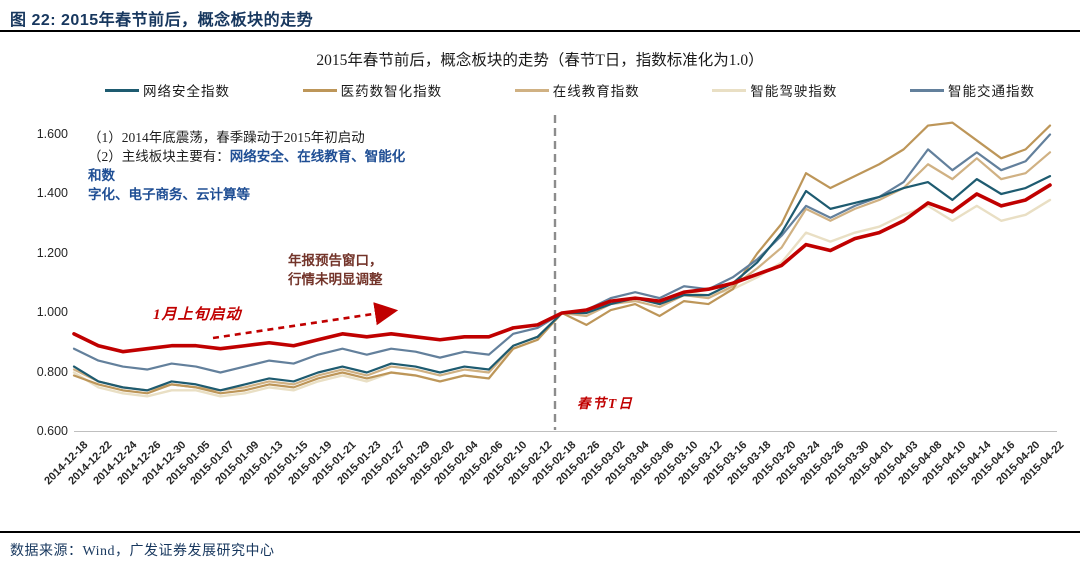 The image size is (1080, 565). Describe the element at coordinates (540, 60) in the screenshot. I see `chart-title: 2015年春节前后，概念板块的走势（春节T日，指数标准化为1.0）` at that location.